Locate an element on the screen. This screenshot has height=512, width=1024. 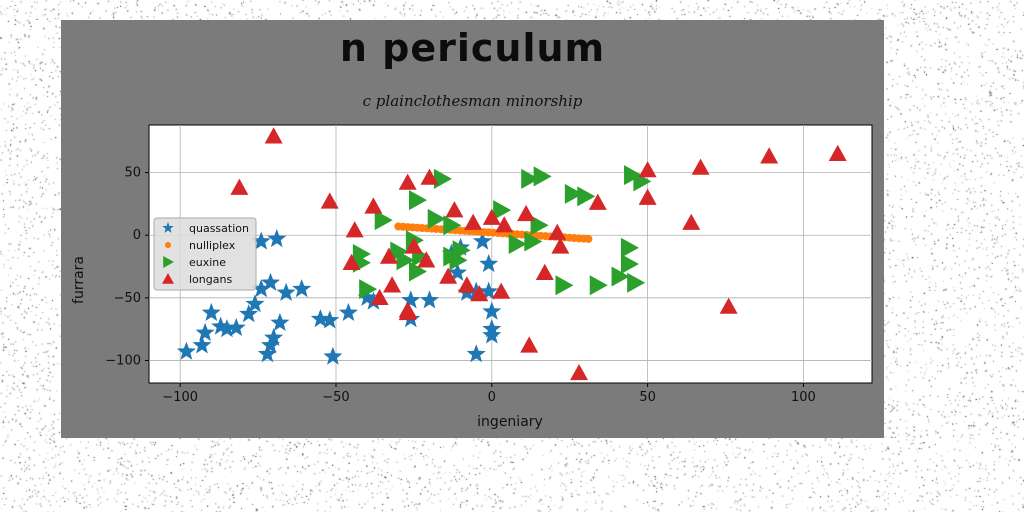
legend-marker-euxine is located at coordinates (168, 262).